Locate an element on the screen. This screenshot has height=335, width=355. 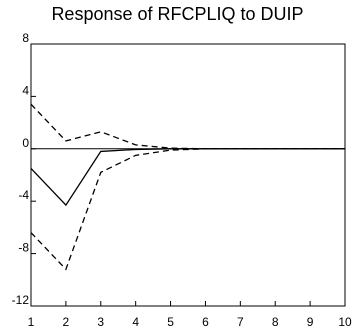
y-tick-label: 0 is located at coordinates (25, 143).